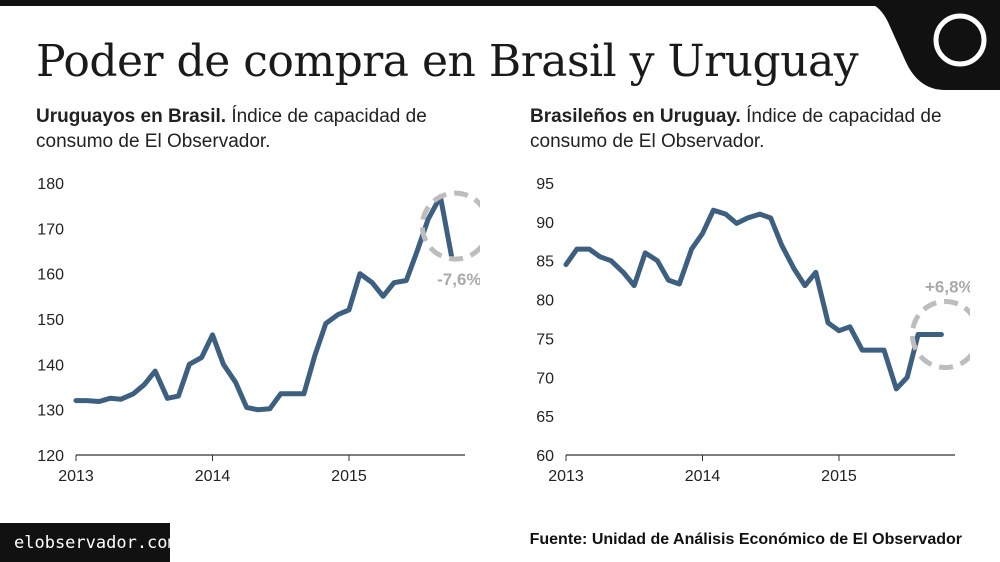 The height and width of the screenshot is (562, 1000). Describe the element at coordinates (545, 262) in the screenshot. I see `right-ytick-label: 85` at that location.